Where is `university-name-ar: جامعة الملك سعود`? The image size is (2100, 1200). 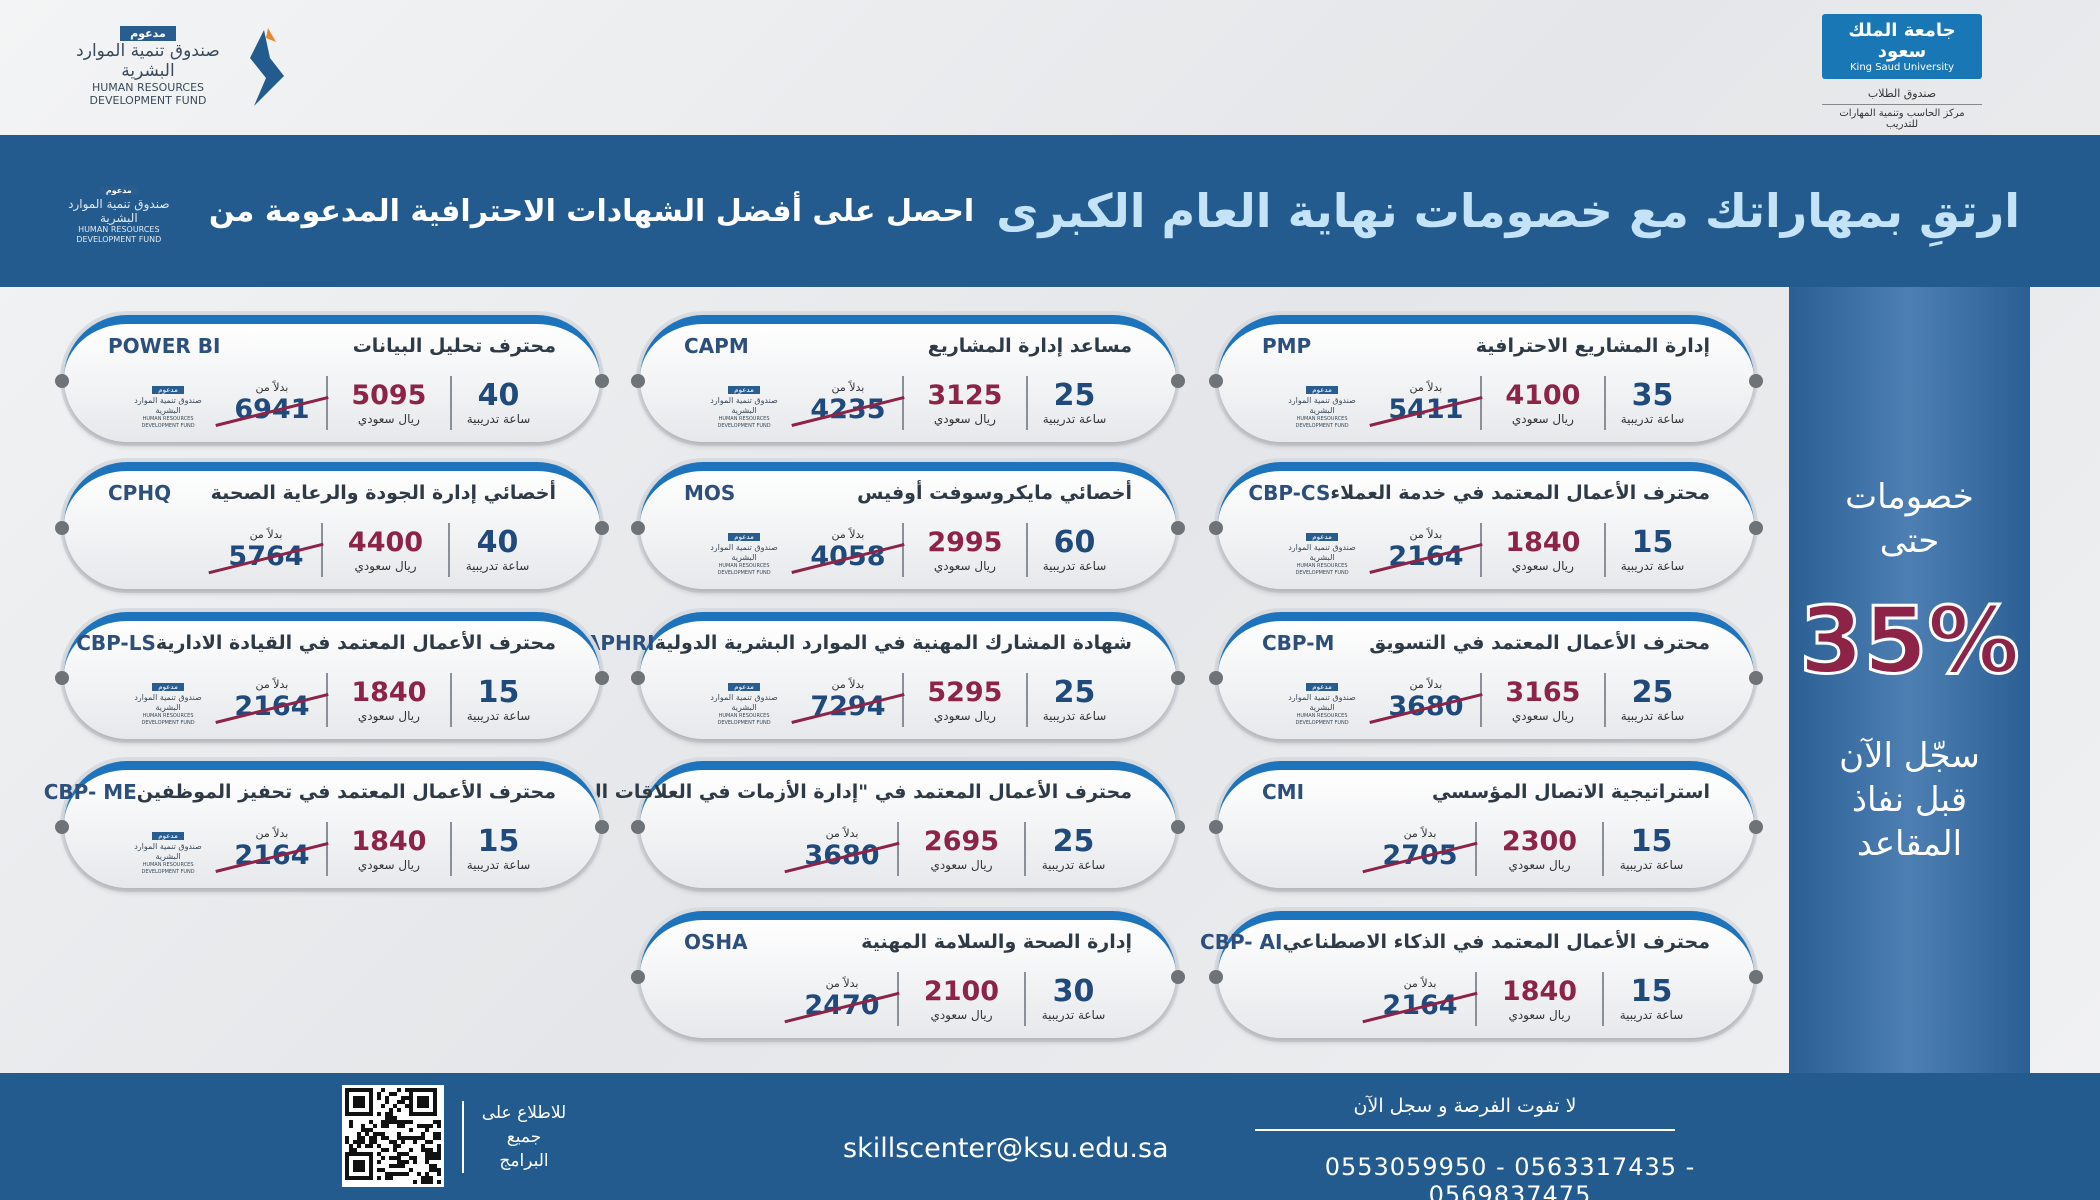 university-name-ar: جامعة الملك سعود is located at coordinates (1902, 41).